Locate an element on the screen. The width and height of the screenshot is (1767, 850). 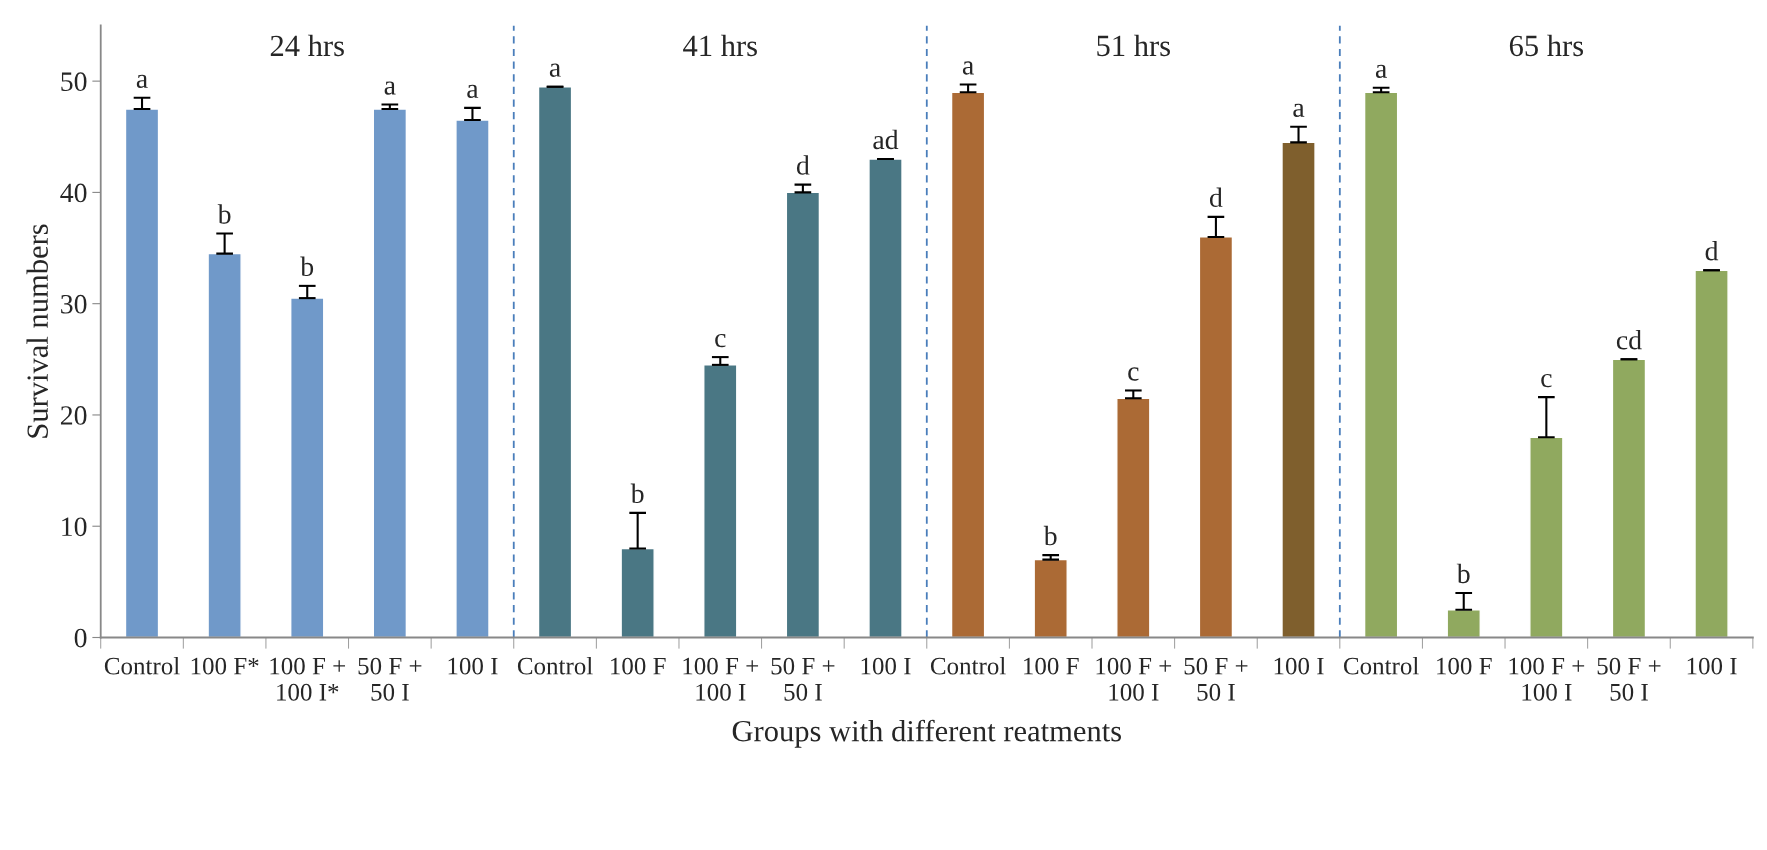
x-tick-label: 100 F* is located at coordinates (225, 666).